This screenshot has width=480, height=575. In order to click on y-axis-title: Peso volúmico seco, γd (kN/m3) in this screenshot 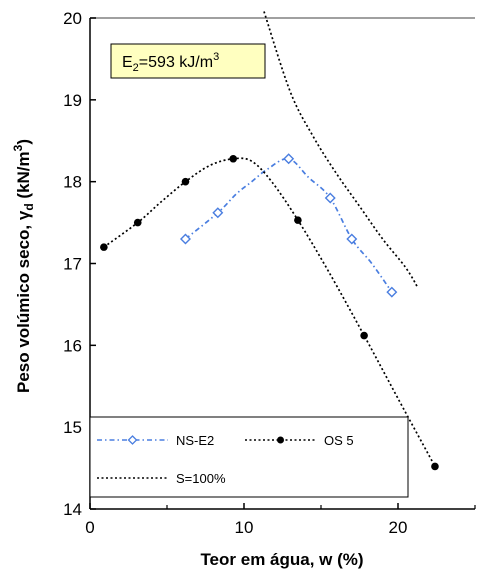, I will do `click(23, 266)`.